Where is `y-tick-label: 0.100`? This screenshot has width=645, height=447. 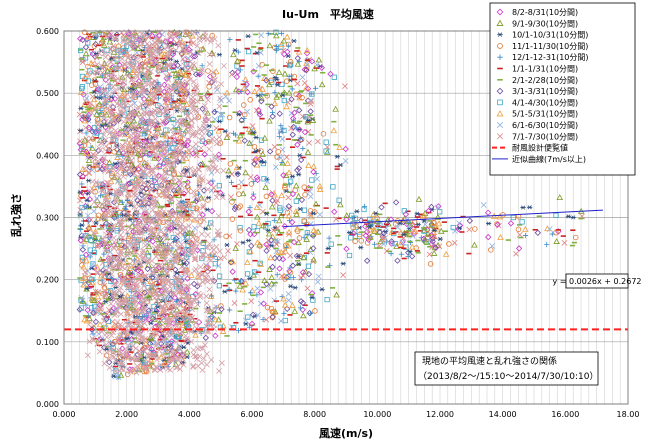
y-tick-label: 0.100 is located at coordinates (47, 342).